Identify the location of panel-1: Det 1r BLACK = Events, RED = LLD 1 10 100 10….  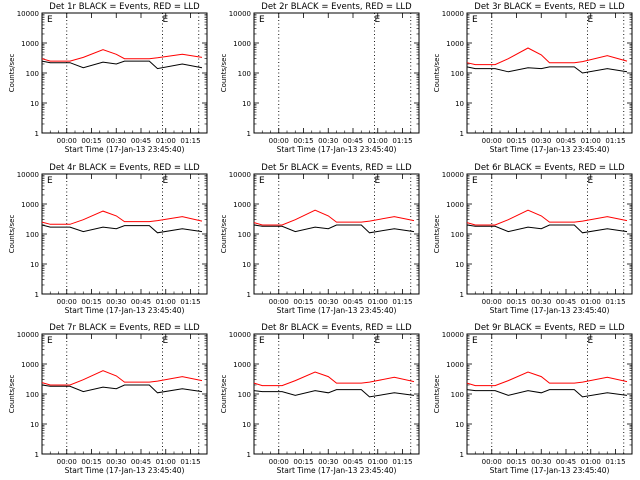
(108, 78).